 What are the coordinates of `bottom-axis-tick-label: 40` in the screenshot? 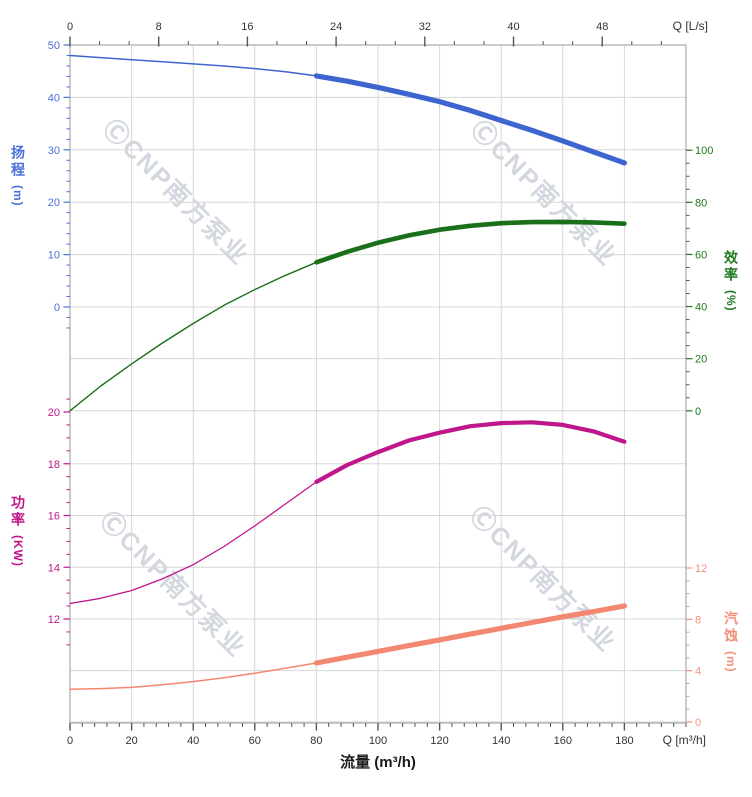 It's located at (193, 741).